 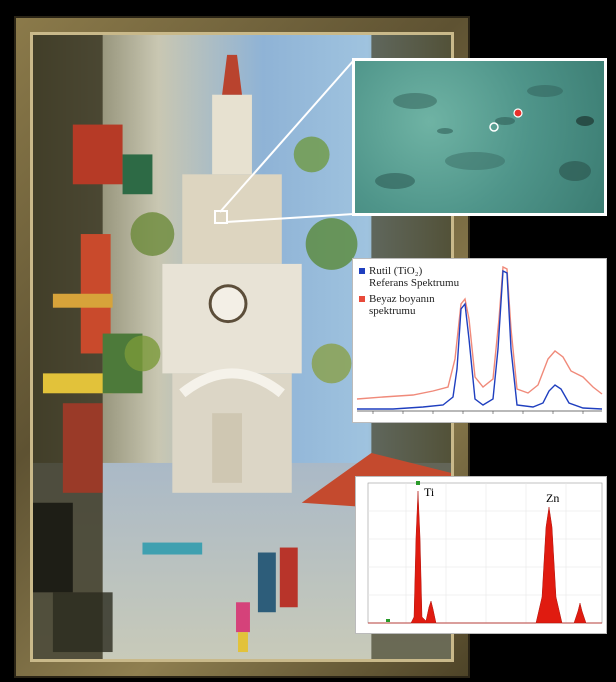 I want to click on raman-series-white-paint, so click(x=479, y=332).